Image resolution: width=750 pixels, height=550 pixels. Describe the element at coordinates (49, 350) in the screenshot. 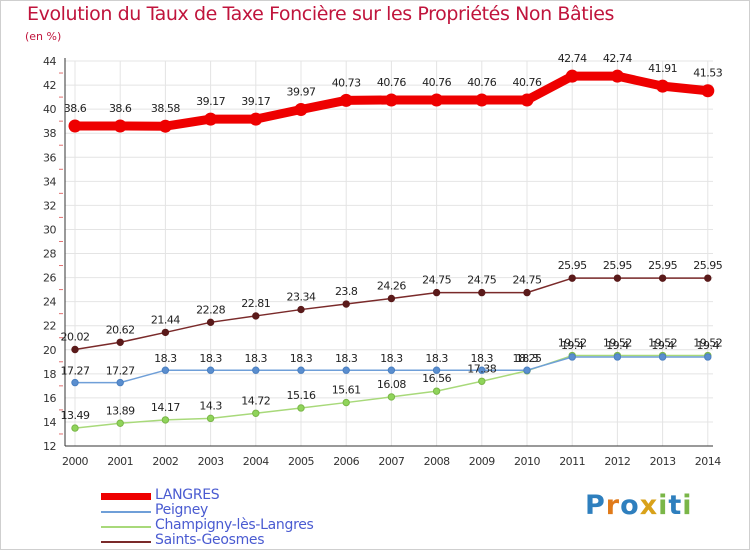

I see `y-tick-label: 20` at that location.